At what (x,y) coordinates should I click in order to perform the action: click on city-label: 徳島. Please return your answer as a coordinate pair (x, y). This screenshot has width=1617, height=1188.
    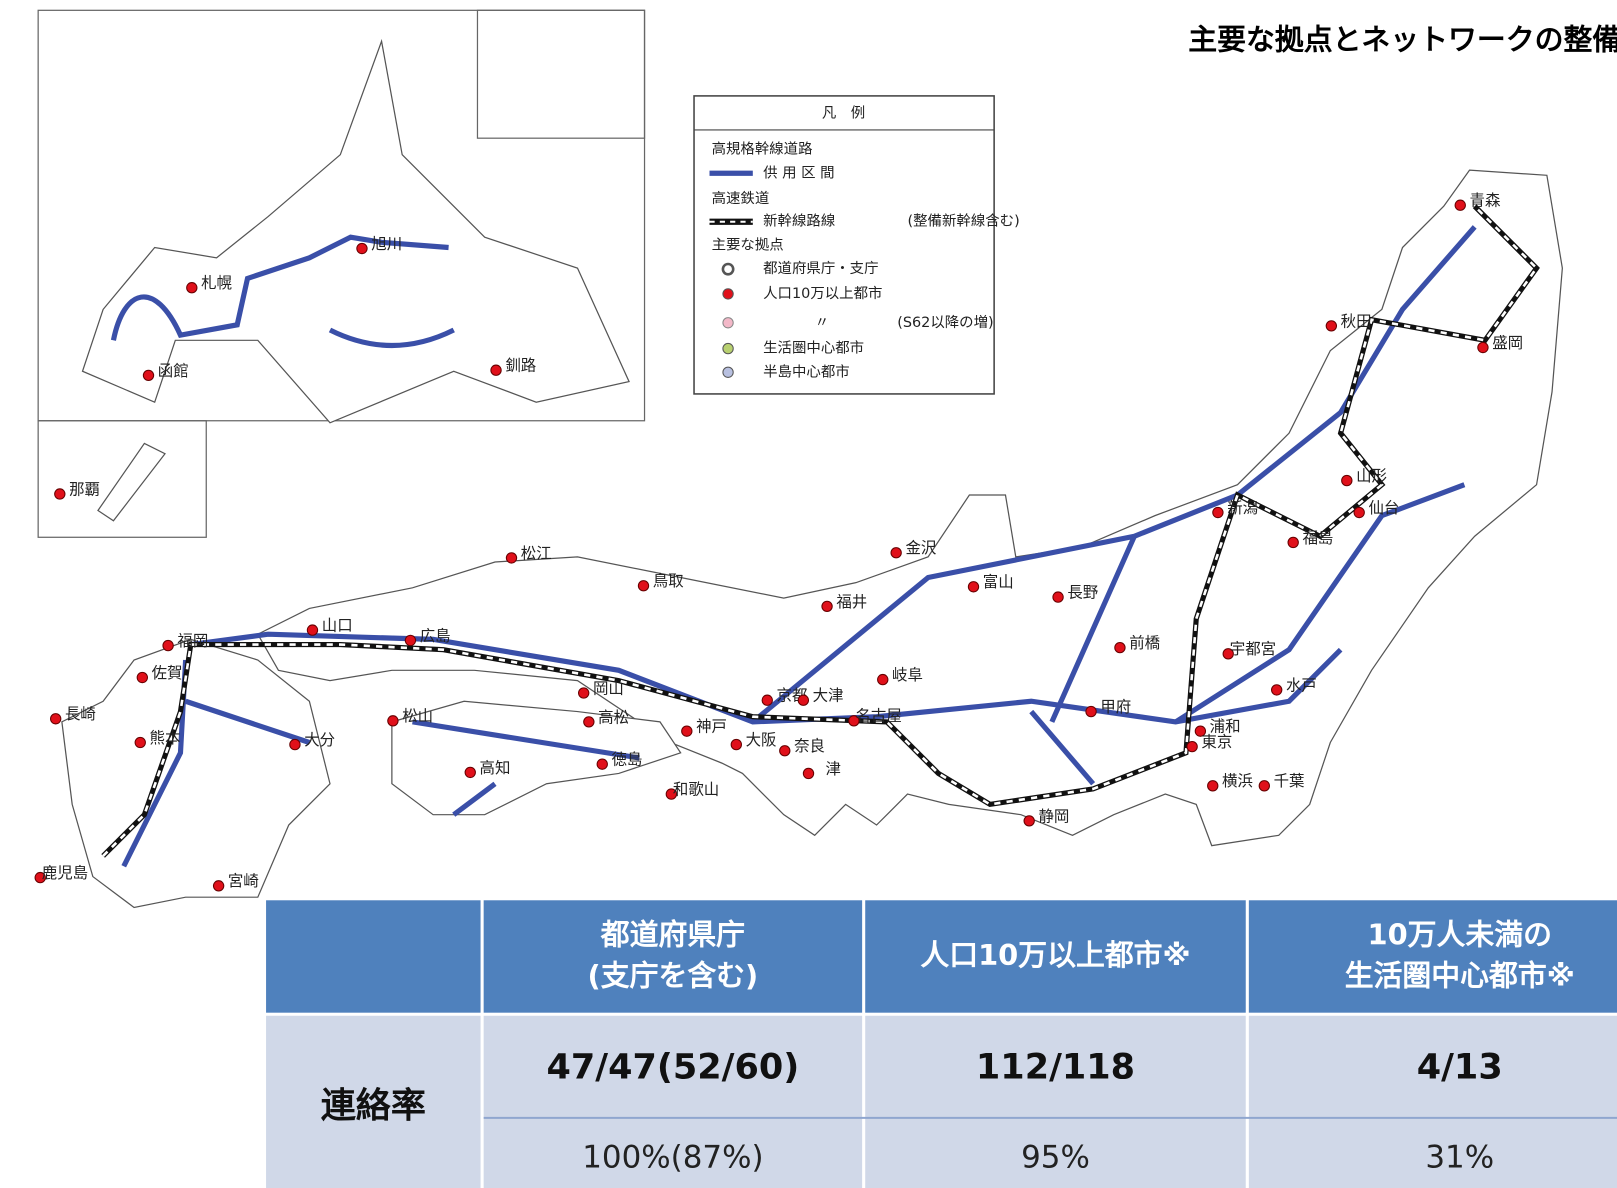
    Looking at the image, I should click on (627, 760).